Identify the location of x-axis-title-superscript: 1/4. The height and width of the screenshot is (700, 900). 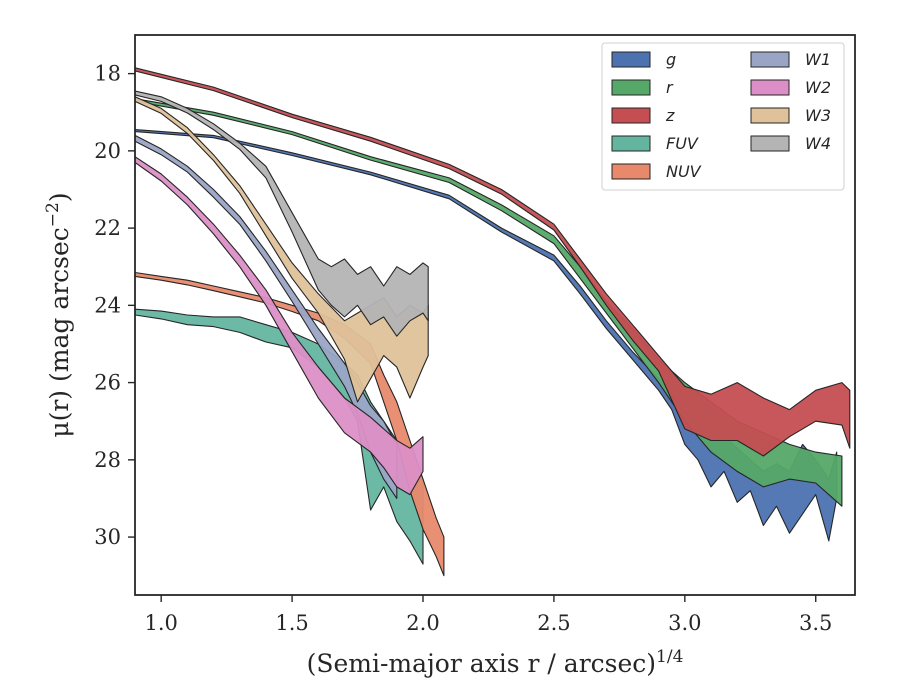
(669, 657).